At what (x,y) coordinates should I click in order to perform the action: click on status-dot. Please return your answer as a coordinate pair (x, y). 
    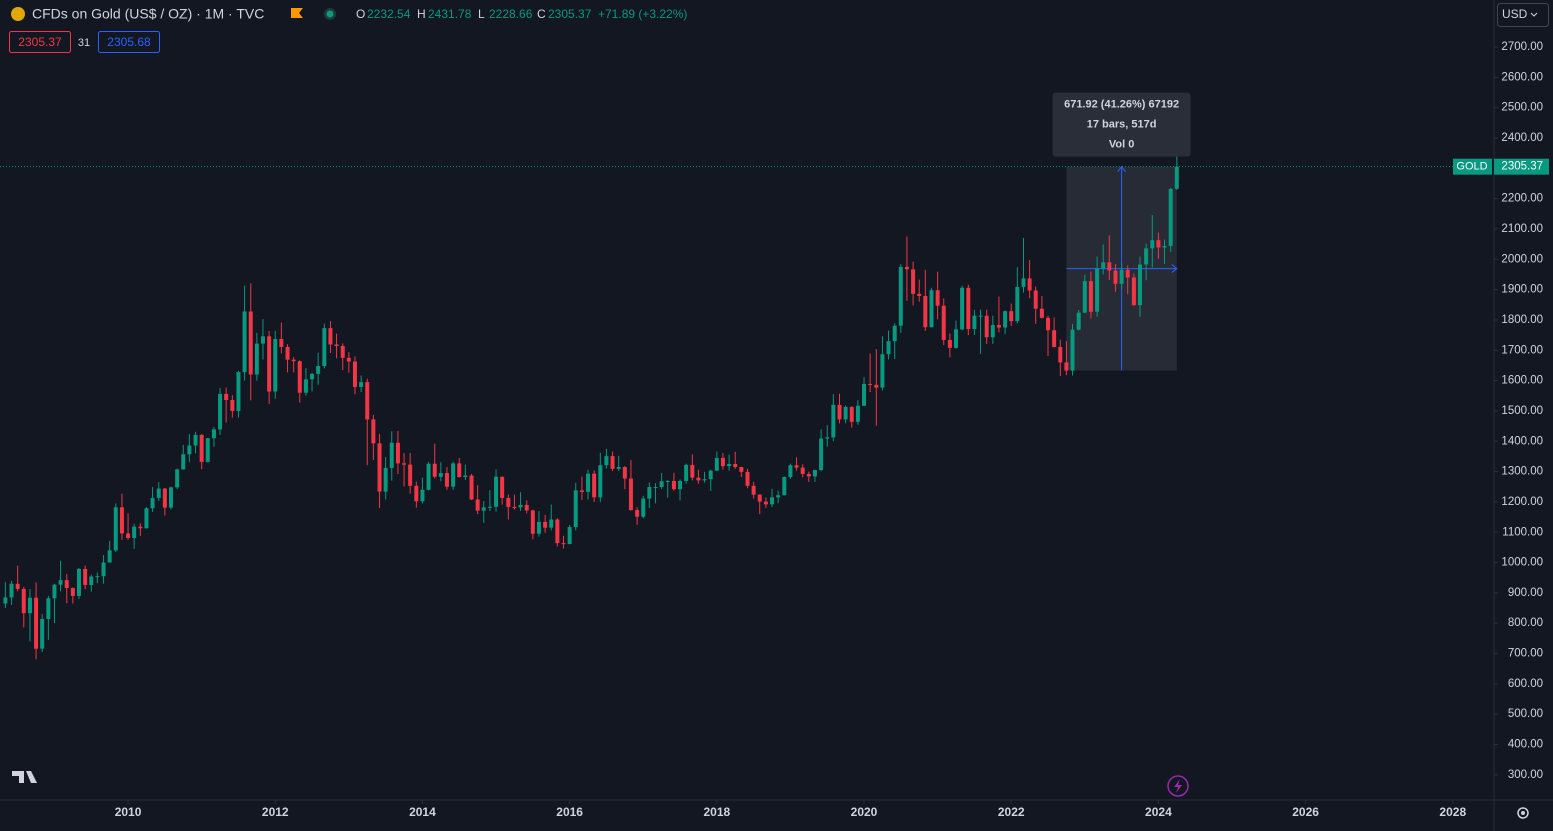
    Looking at the image, I should click on (330, 14).